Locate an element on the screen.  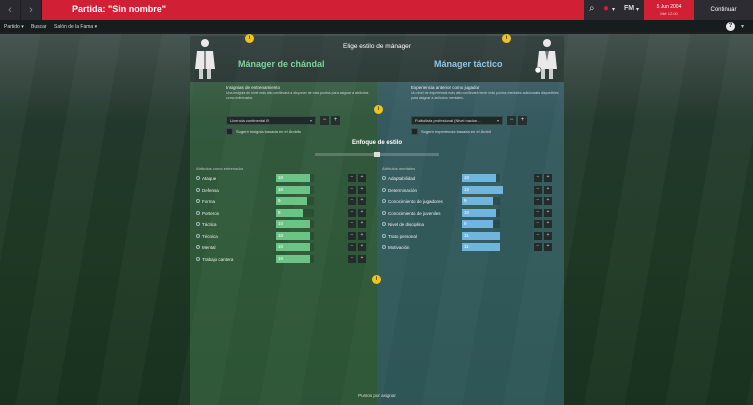
badge-decrease-button: − is located at coordinates (324, 120).